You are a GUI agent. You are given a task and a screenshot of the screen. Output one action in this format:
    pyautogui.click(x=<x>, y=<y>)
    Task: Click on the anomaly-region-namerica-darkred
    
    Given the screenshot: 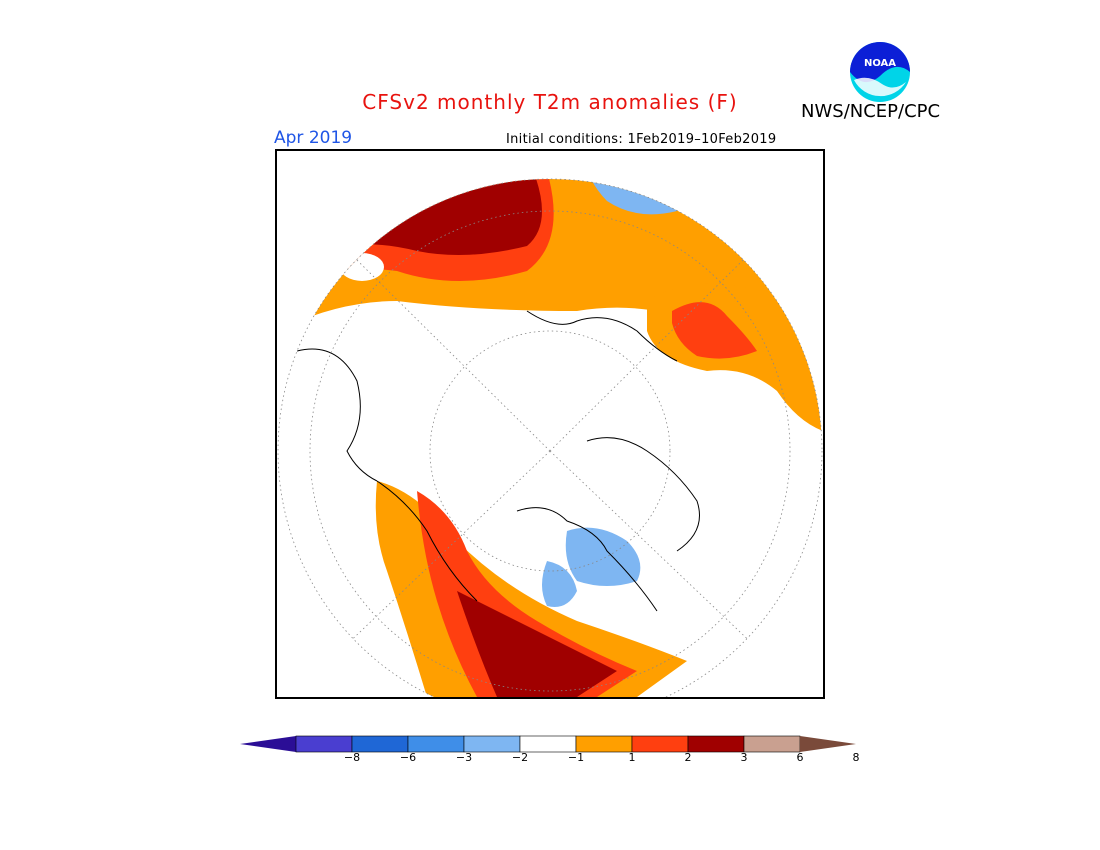 What is the action you would take?
    pyautogui.click(x=537, y=644)
    